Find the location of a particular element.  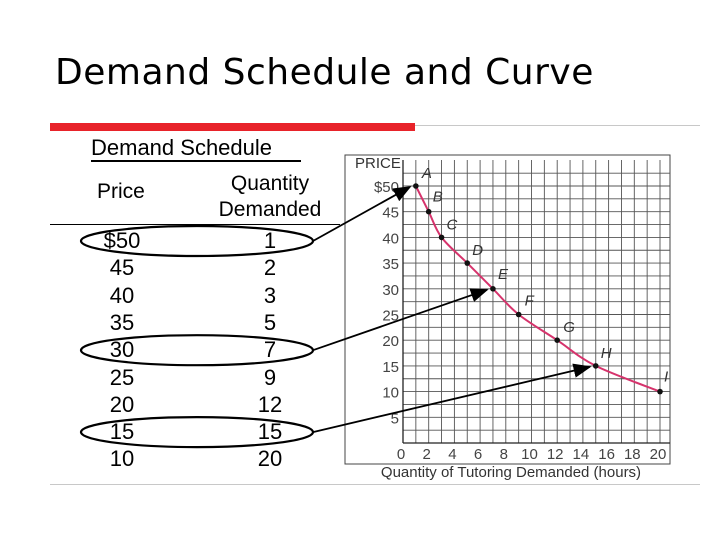

y-tick-label: 45 is located at coordinates (390, 213).